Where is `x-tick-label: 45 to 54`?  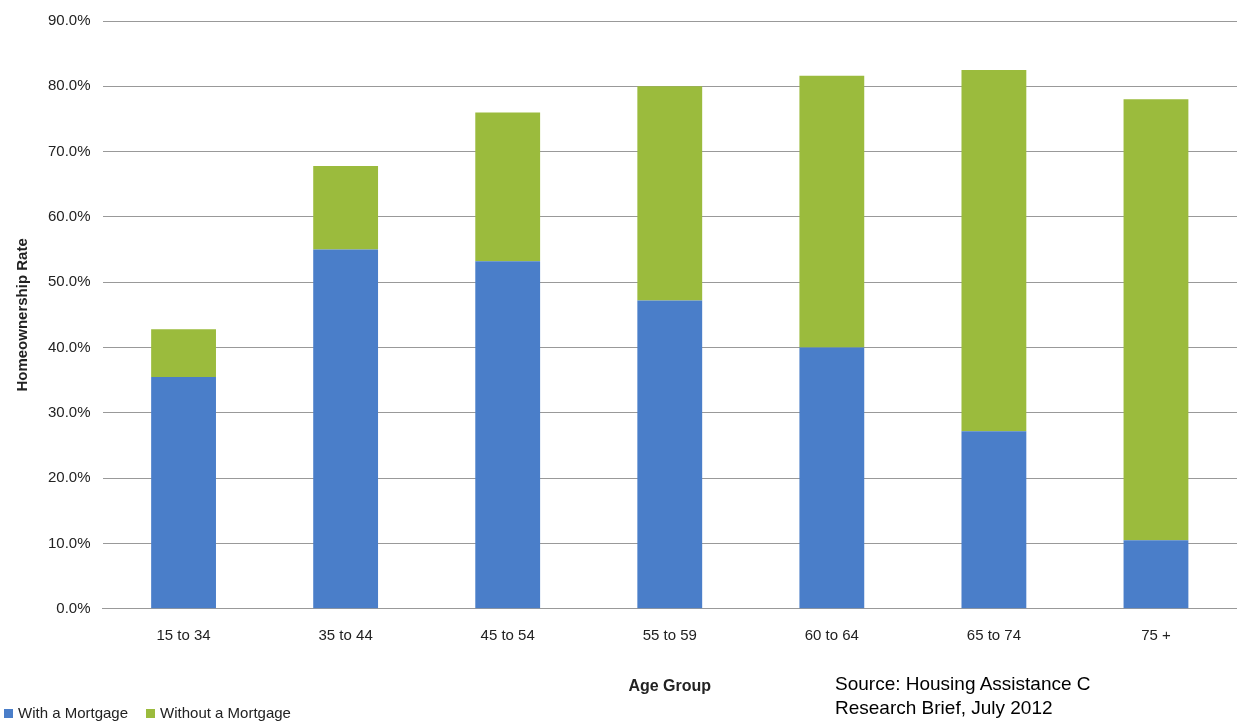 x-tick-label: 45 to 54 is located at coordinates (507, 634).